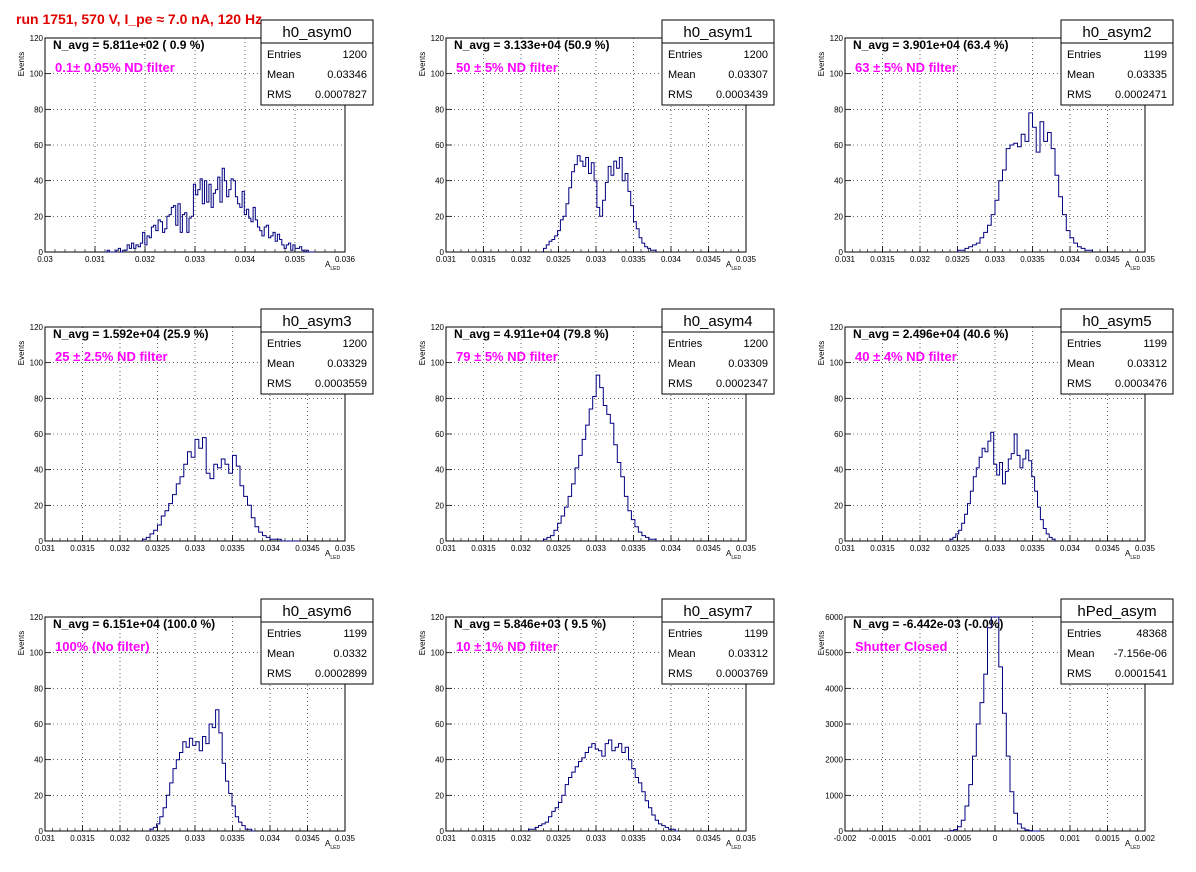 This screenshot has width=1196, height=872. Describe the element at coordinates (1032, 259) in the screenshot. I see `x-tick-label: 0.0335` at that location.